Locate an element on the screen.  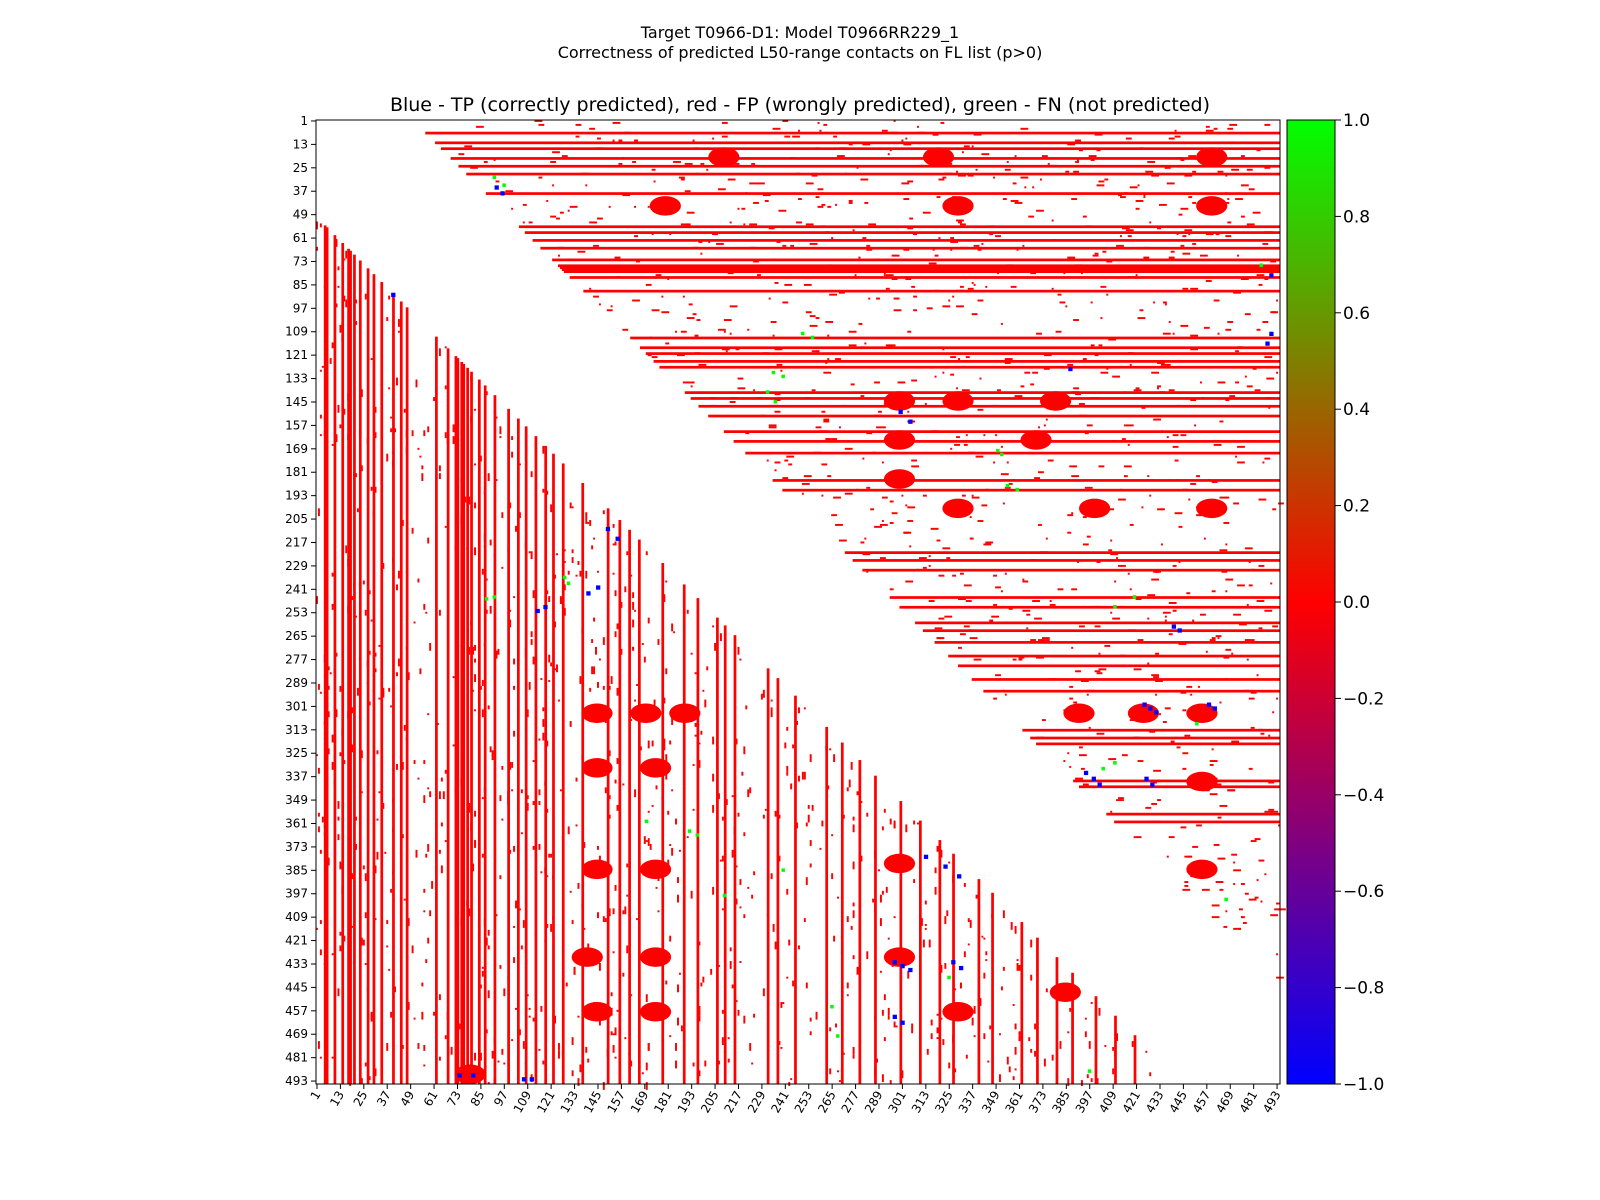
fp-column-band is located at coordinates (639, 811).